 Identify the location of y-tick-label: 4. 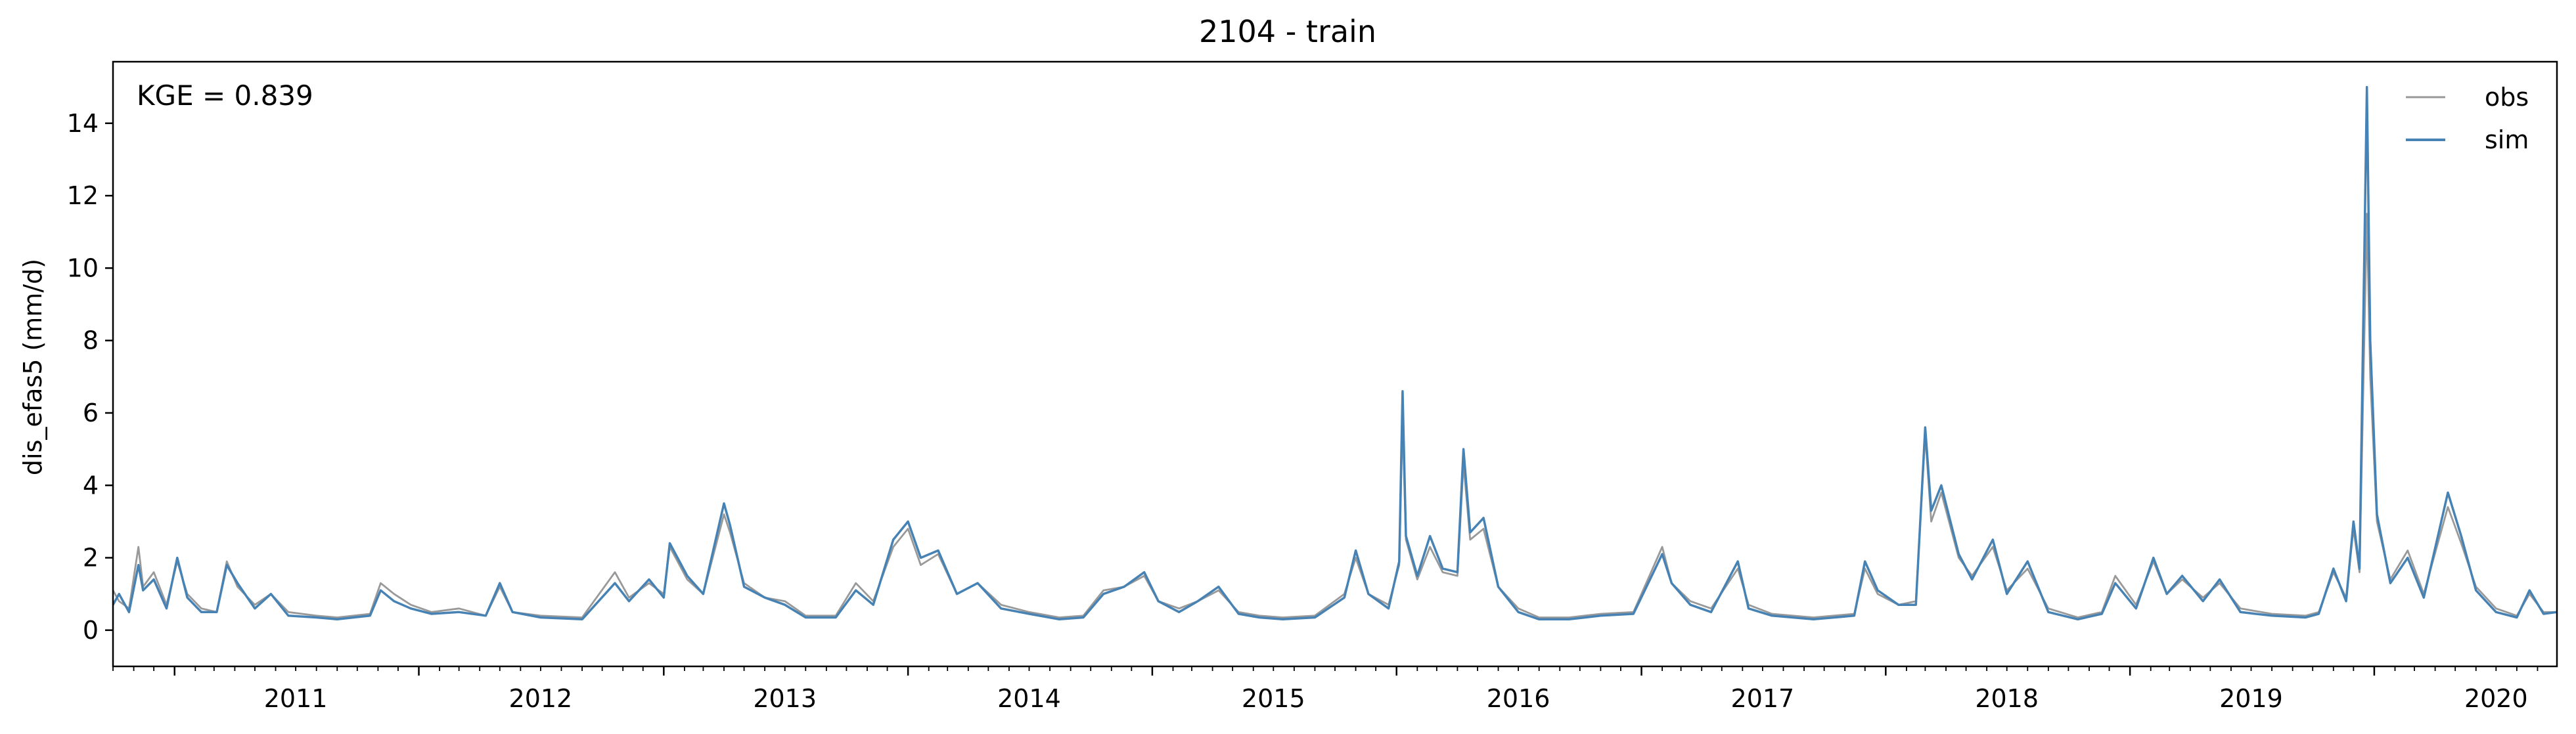
(91, 485).